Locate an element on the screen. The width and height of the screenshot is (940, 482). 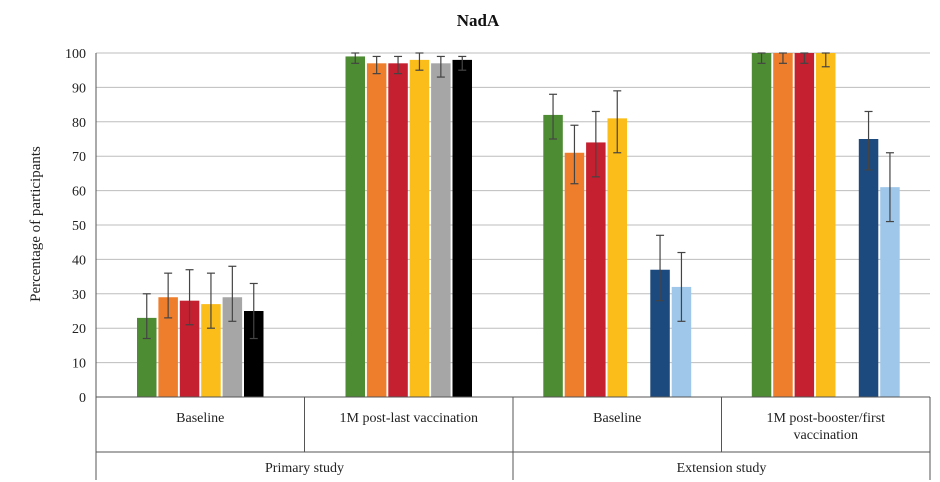
y-tick-labels: 0 10 20 30 40 50 60 70 80 90 100 is located at coordinates (75, 226).